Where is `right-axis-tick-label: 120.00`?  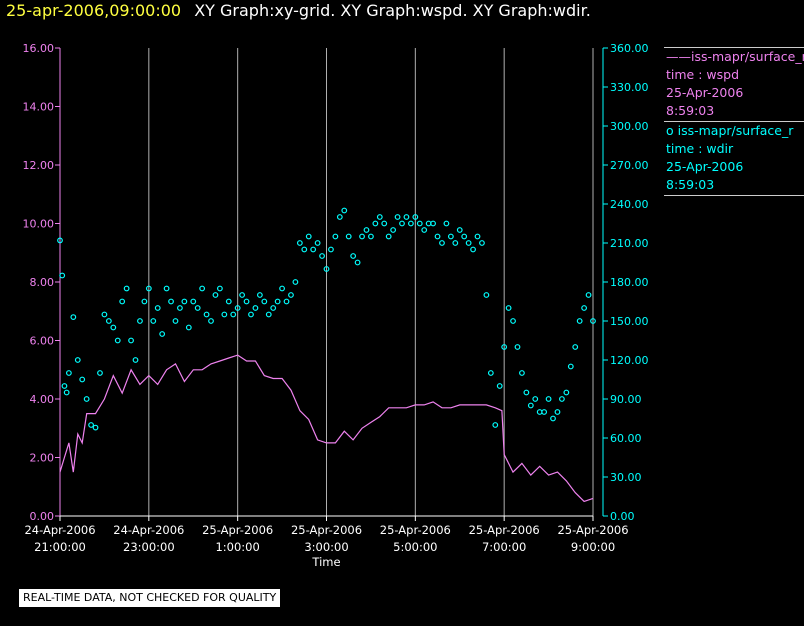
right-axis-tick-label: 120.00 is located at coordinates (629, 360).